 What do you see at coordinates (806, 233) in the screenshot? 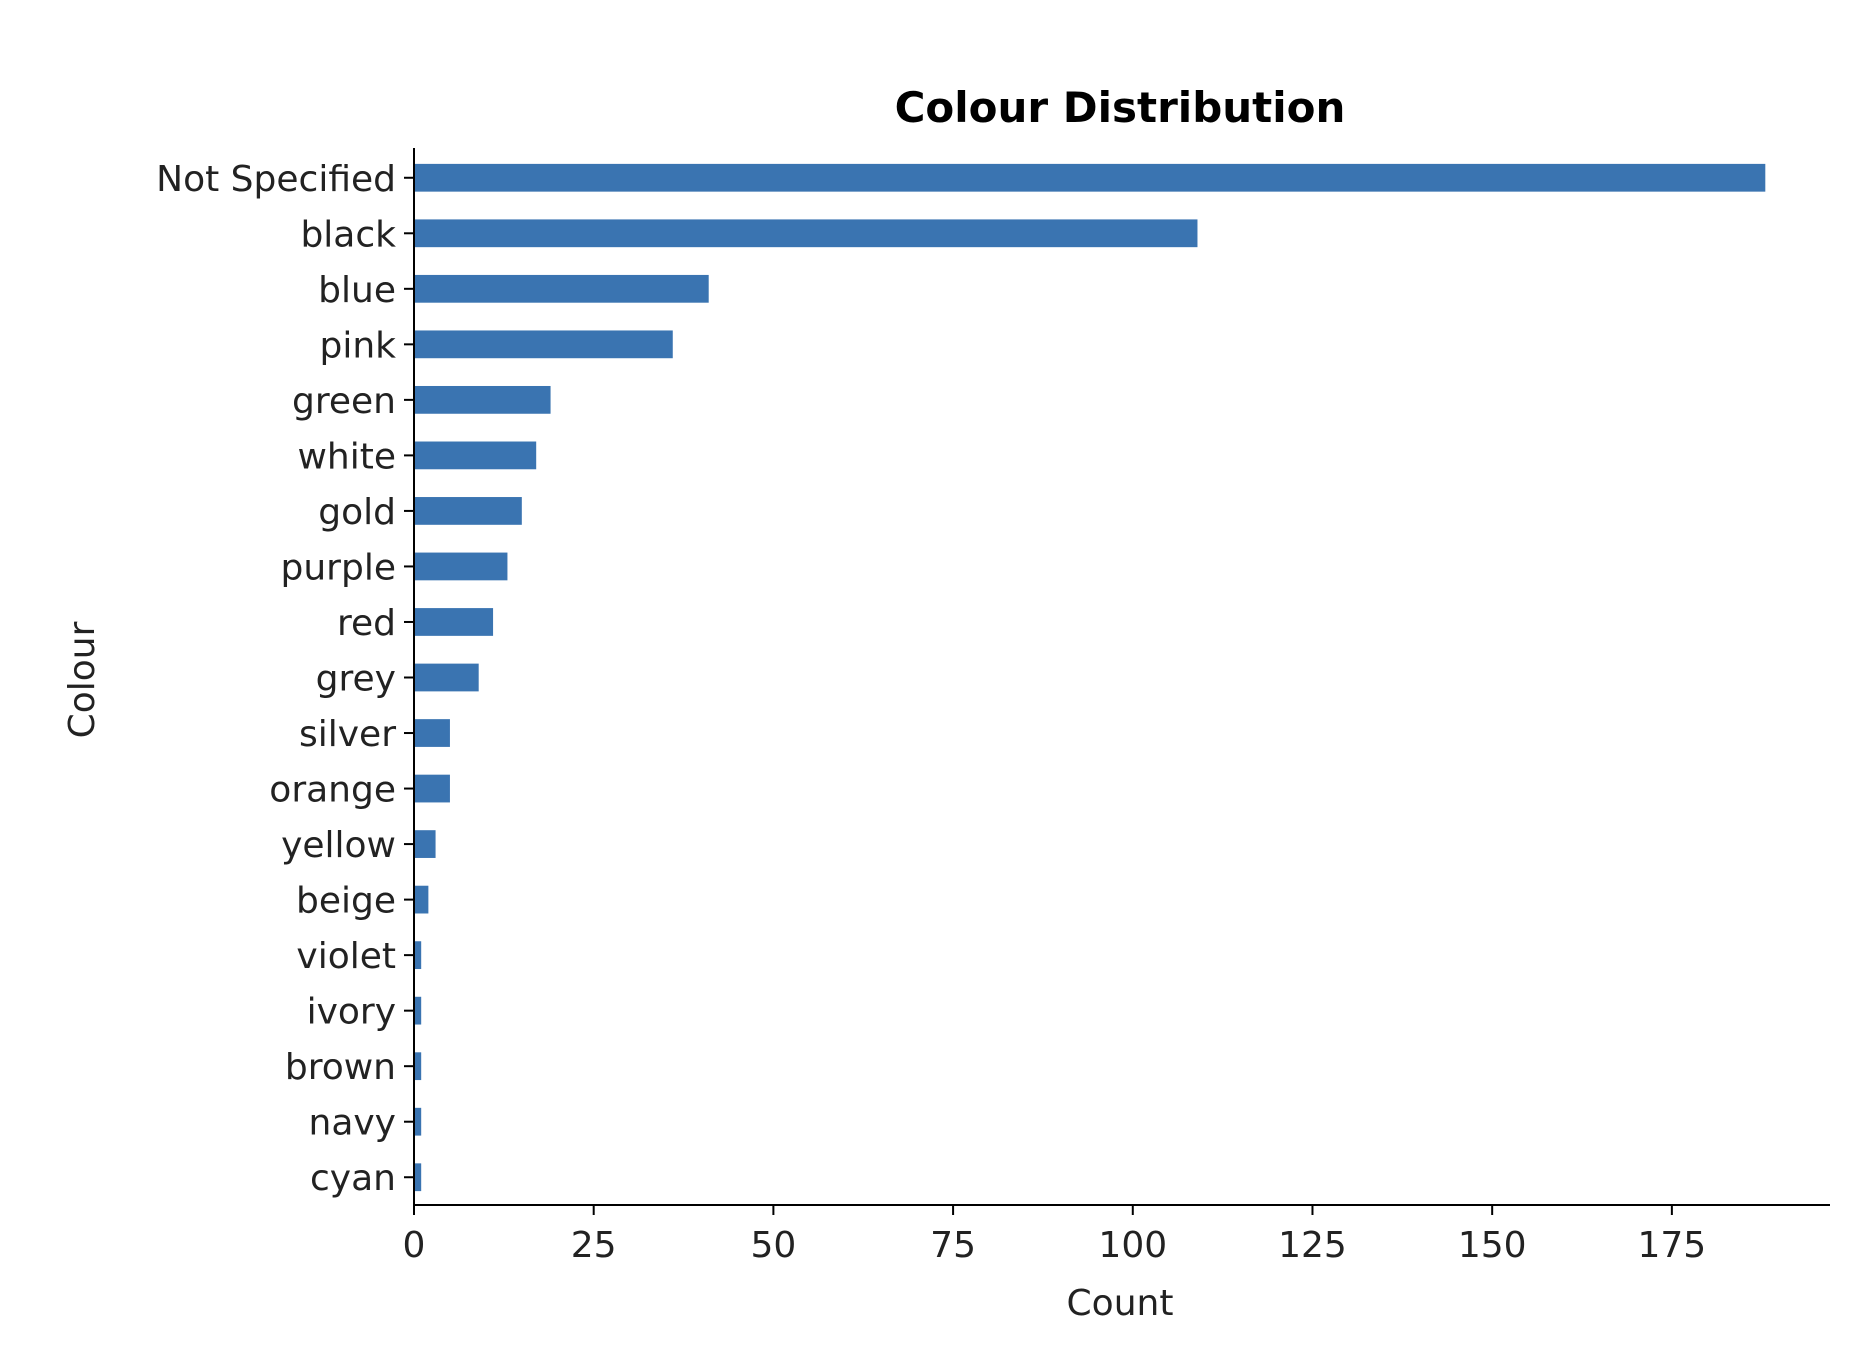
I see `bar-black` at bounding box center [806, 233].